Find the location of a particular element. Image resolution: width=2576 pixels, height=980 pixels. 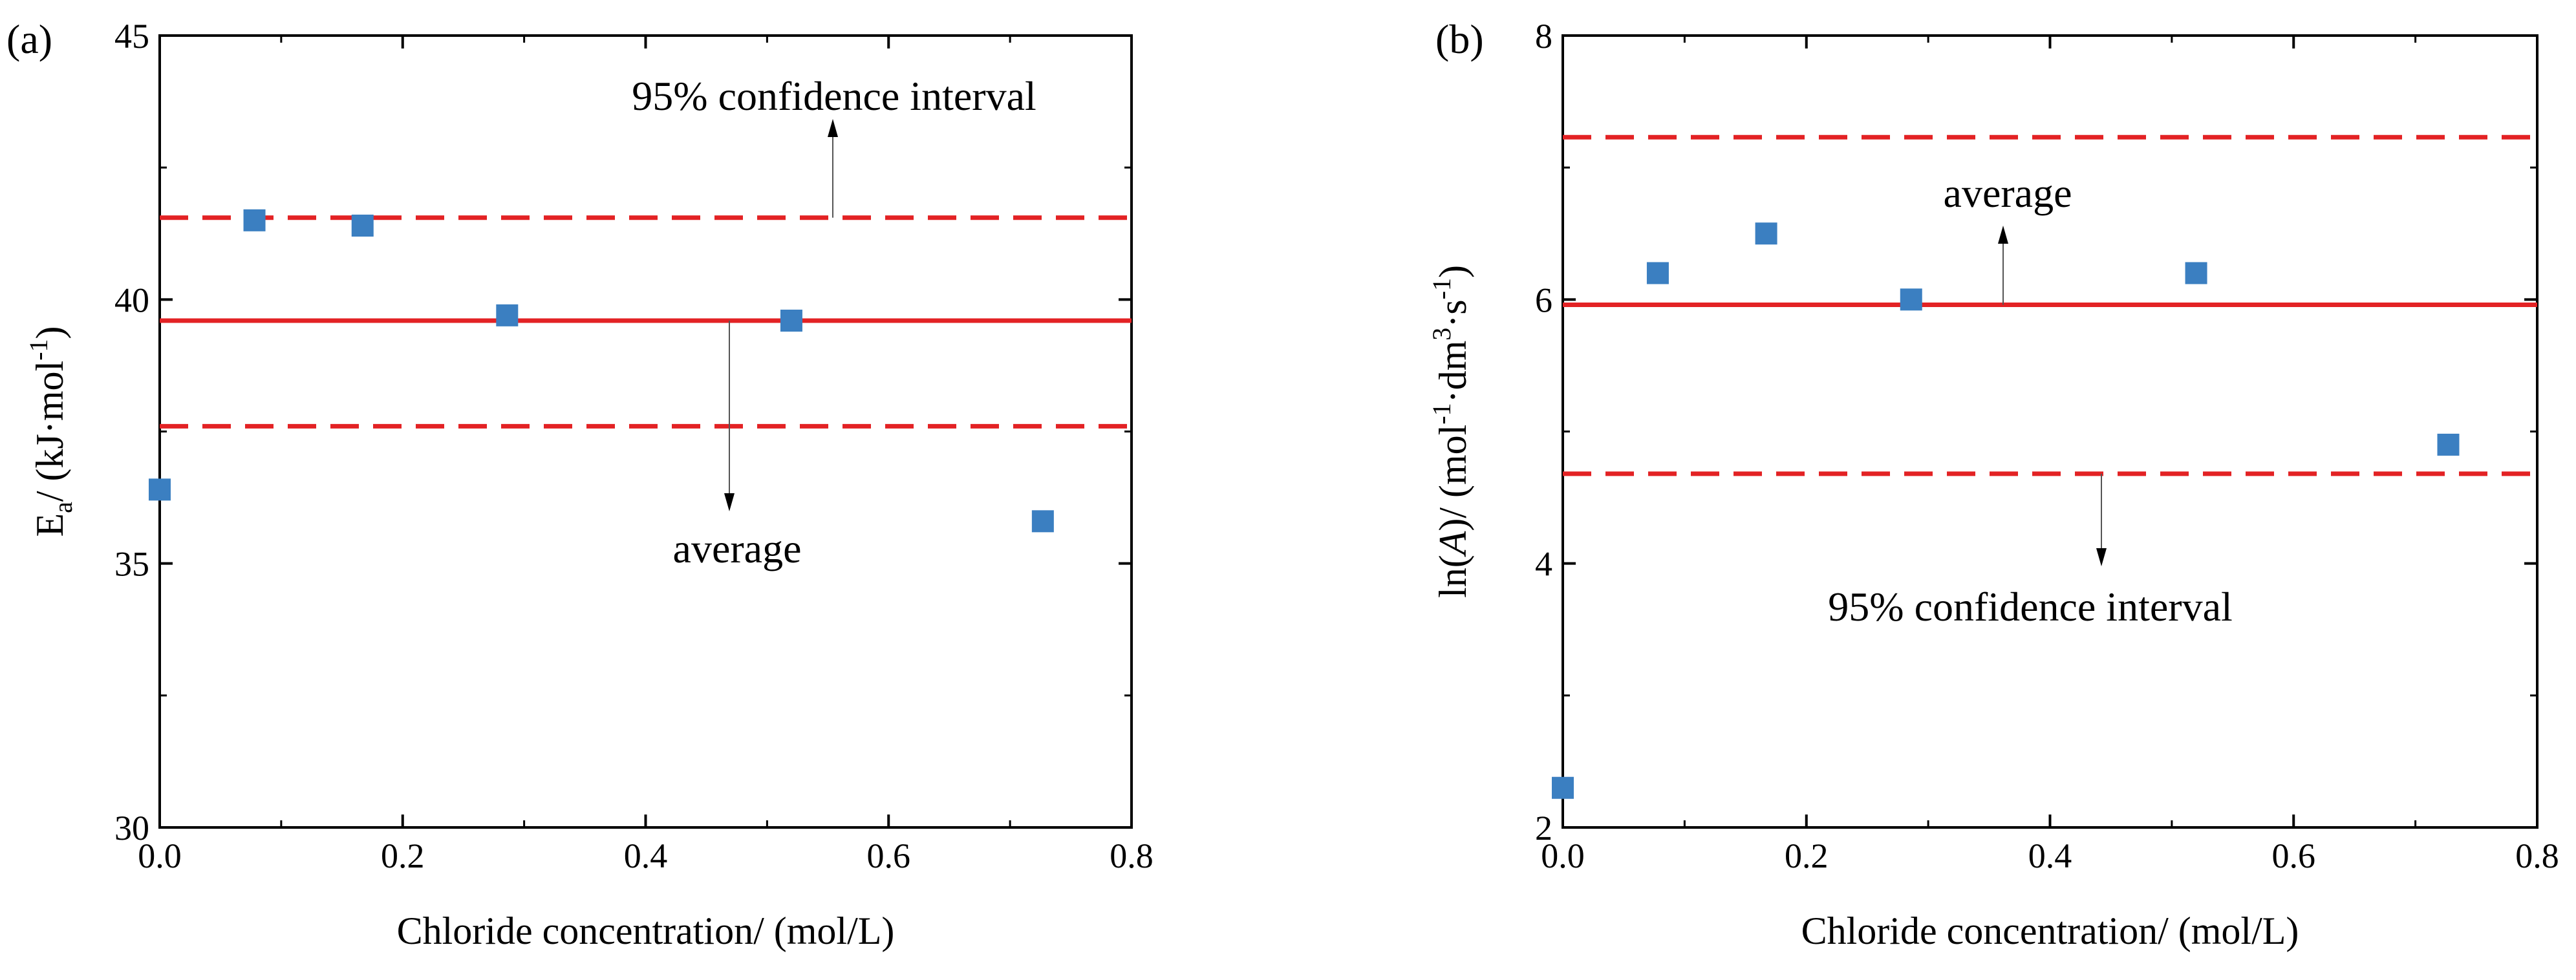

y-tick-label: 30 is located at coordinates (131, 828).